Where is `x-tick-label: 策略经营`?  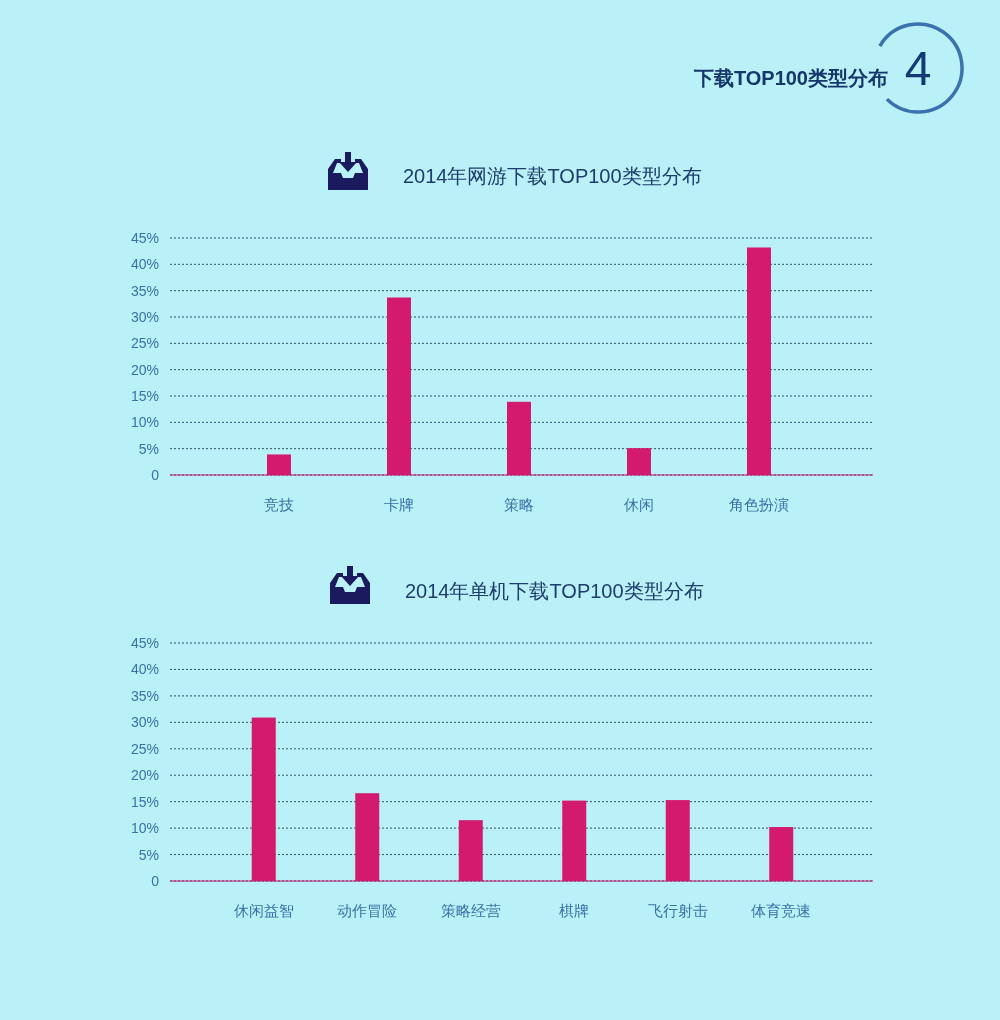 x-tick-label: 策略经营 is located at coordinates (470, 910).